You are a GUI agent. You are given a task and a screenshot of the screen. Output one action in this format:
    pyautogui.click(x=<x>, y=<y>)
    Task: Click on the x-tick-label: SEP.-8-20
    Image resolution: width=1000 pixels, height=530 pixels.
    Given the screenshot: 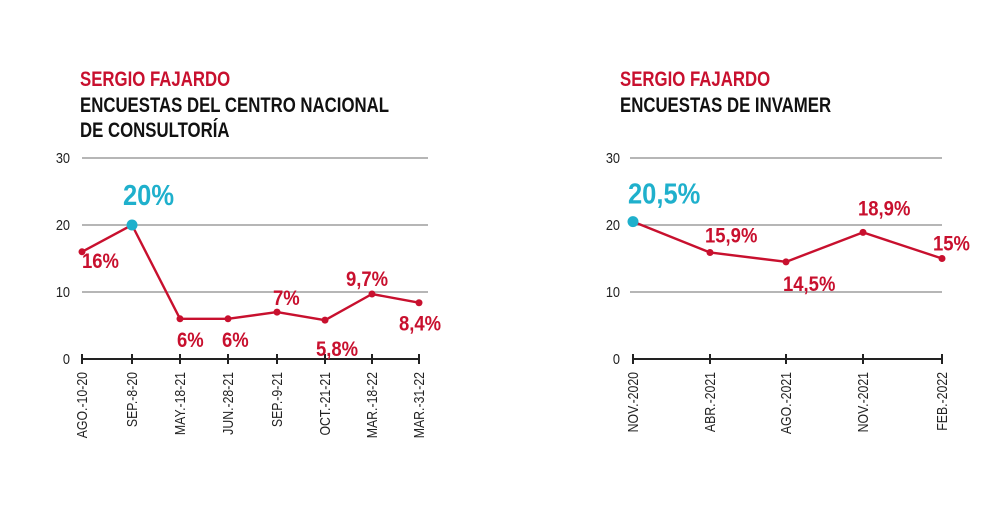 What is the action you would take?
    pyautogui.click(x=132, y=399)
    